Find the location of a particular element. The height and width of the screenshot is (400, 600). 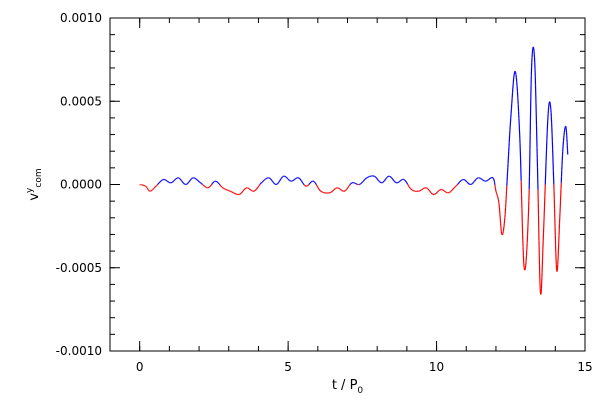

y-tick-label: 0.0005 is located at coordinates (81, 101).